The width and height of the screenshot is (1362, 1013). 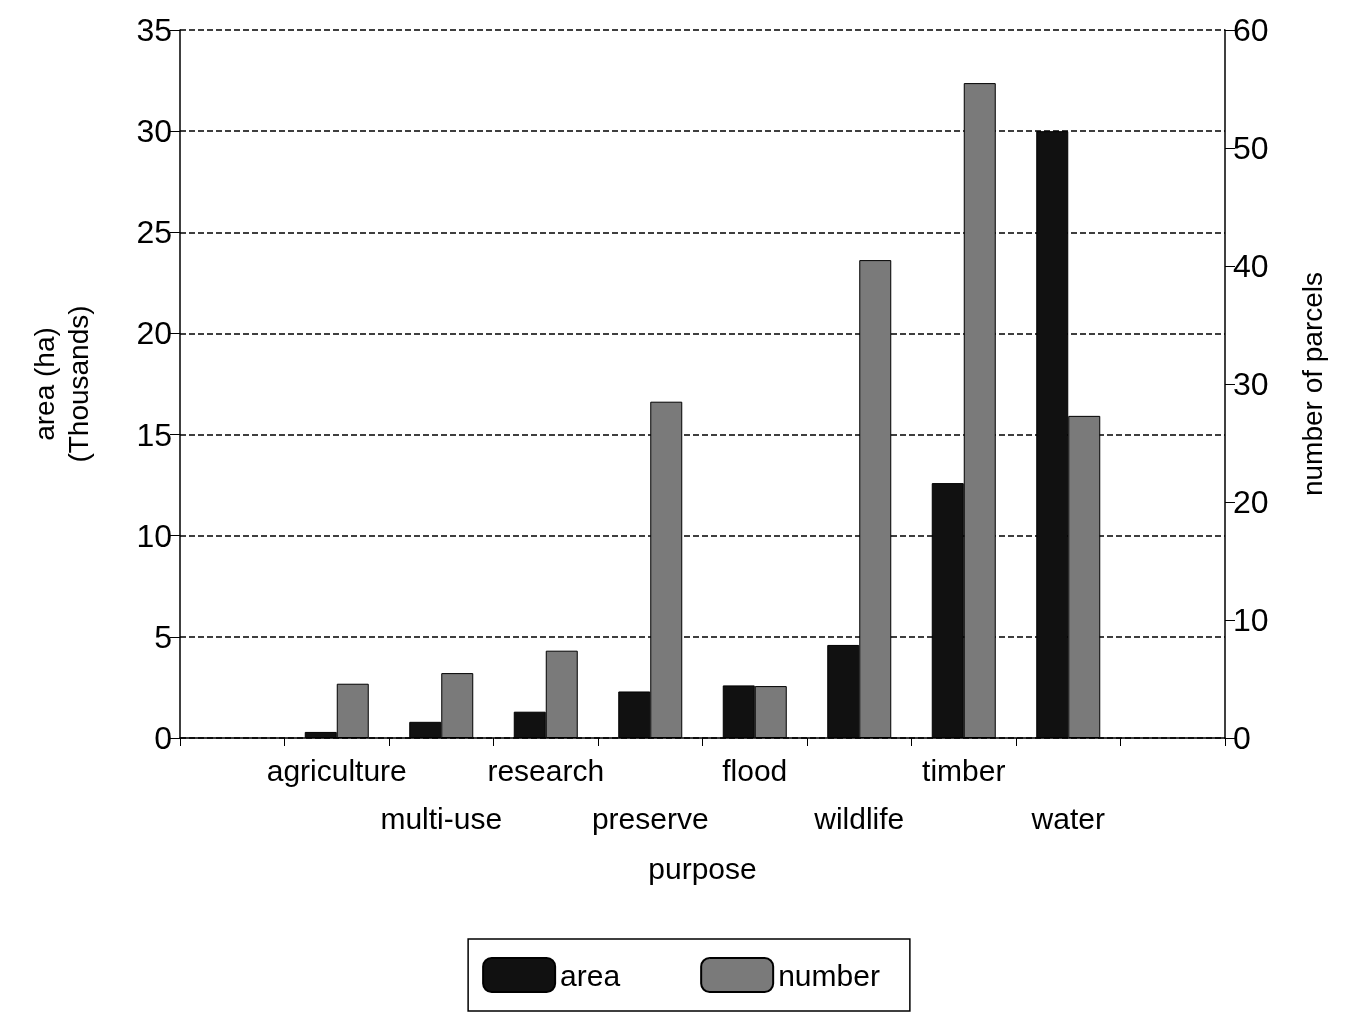 What do you see at coordinates (1251, 502) in the screenshot?
I see `y2-tick-label: 20` at bounding box center [1251, 502].